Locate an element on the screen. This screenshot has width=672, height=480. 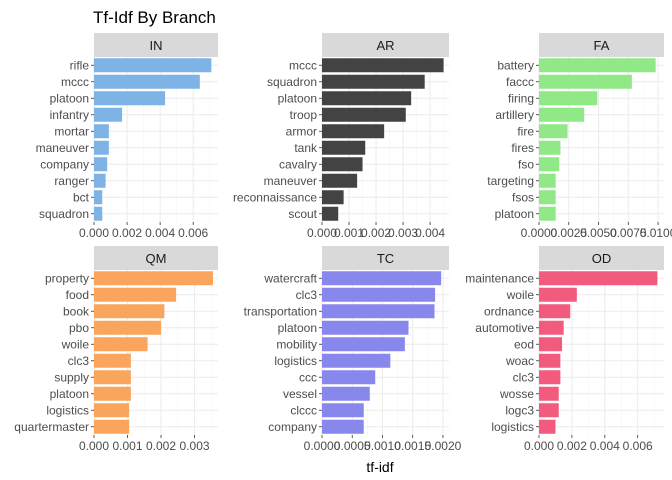
y-tick-label: woac is located at coordinates (519, 361).